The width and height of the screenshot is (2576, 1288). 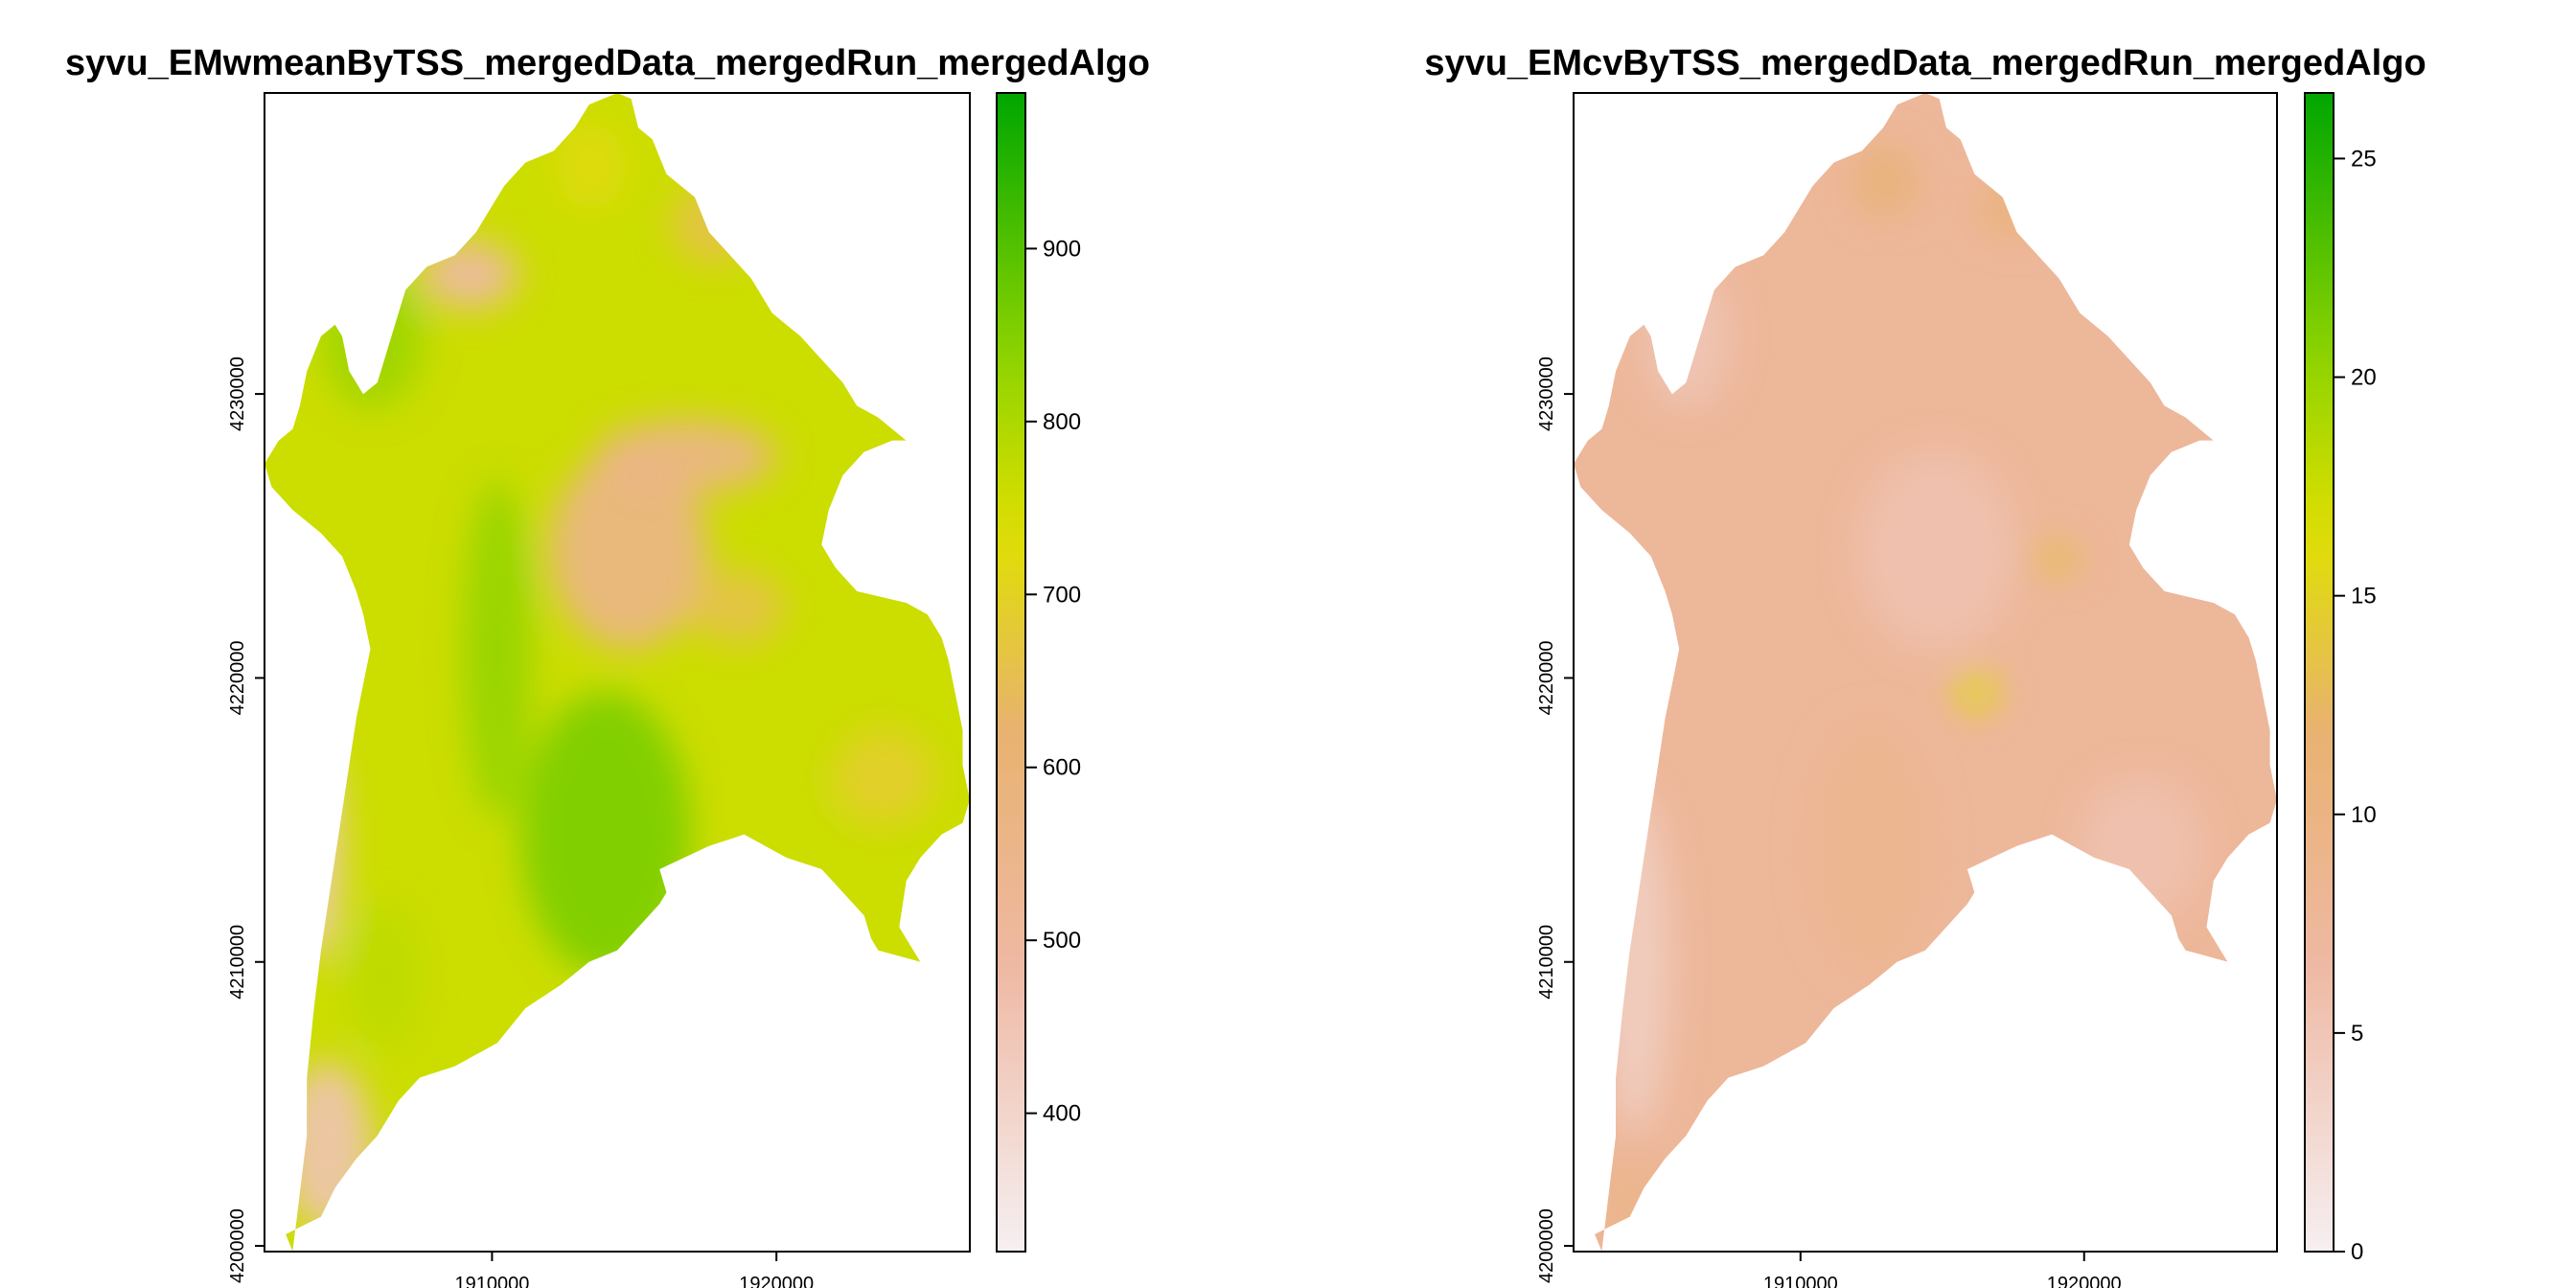 What do you see at coordinates (1062, 1114) in the screenshot?
I see `colorbar-tick-label: 400` at bounding box center [1062, 1114].